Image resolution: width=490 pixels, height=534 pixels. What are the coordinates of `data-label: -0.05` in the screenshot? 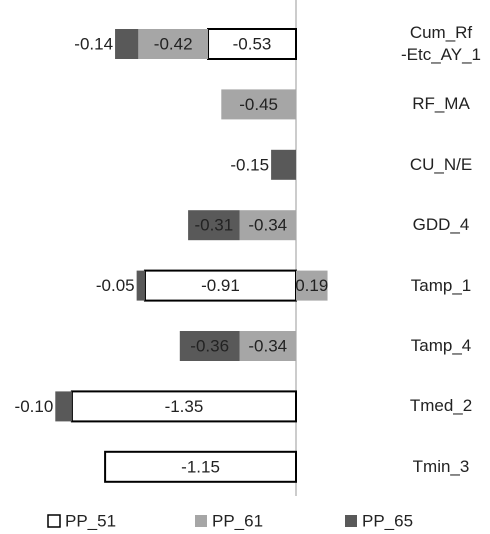 It's located at (115, 285).